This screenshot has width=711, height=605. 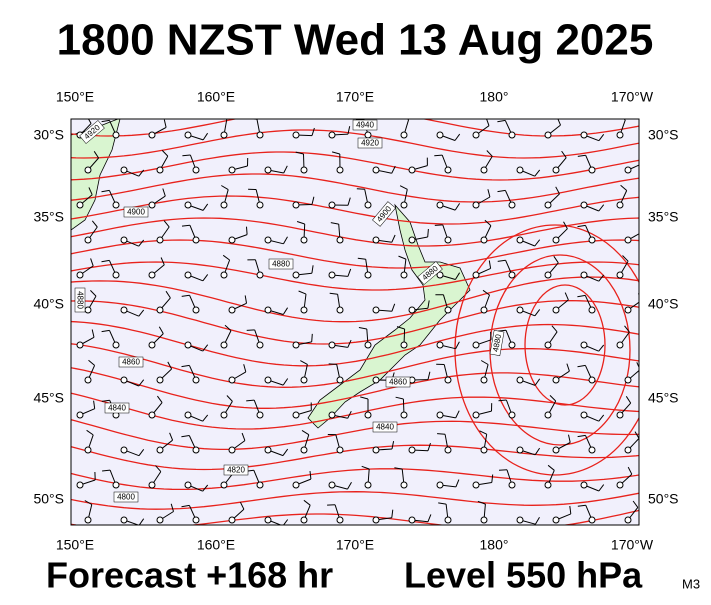 What do you see at coordinates (48, 304) in the screenshot?
I see `lat-label-left: 40°S` at bounding box center [48, 304].